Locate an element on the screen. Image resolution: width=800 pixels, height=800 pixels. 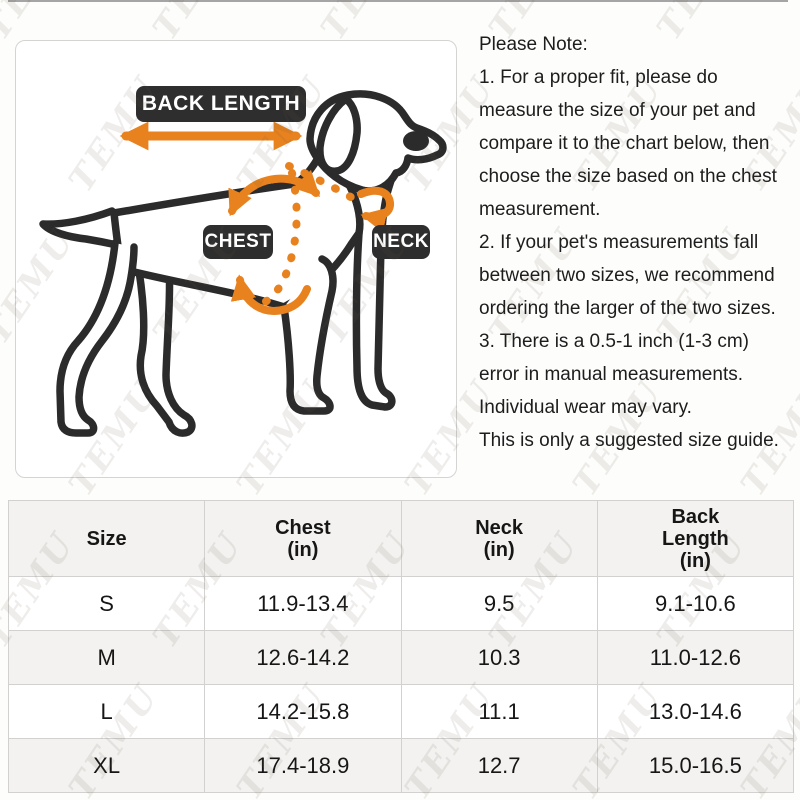
note-title: Please Note: is located at coordinates (533, 44).